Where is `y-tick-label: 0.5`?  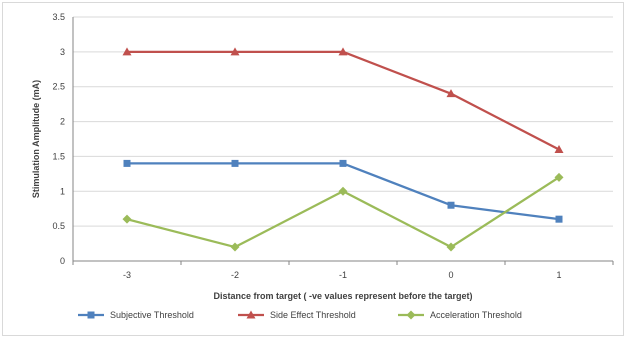
y-tick-label: 0.5 is located at coordinates (58, 226).